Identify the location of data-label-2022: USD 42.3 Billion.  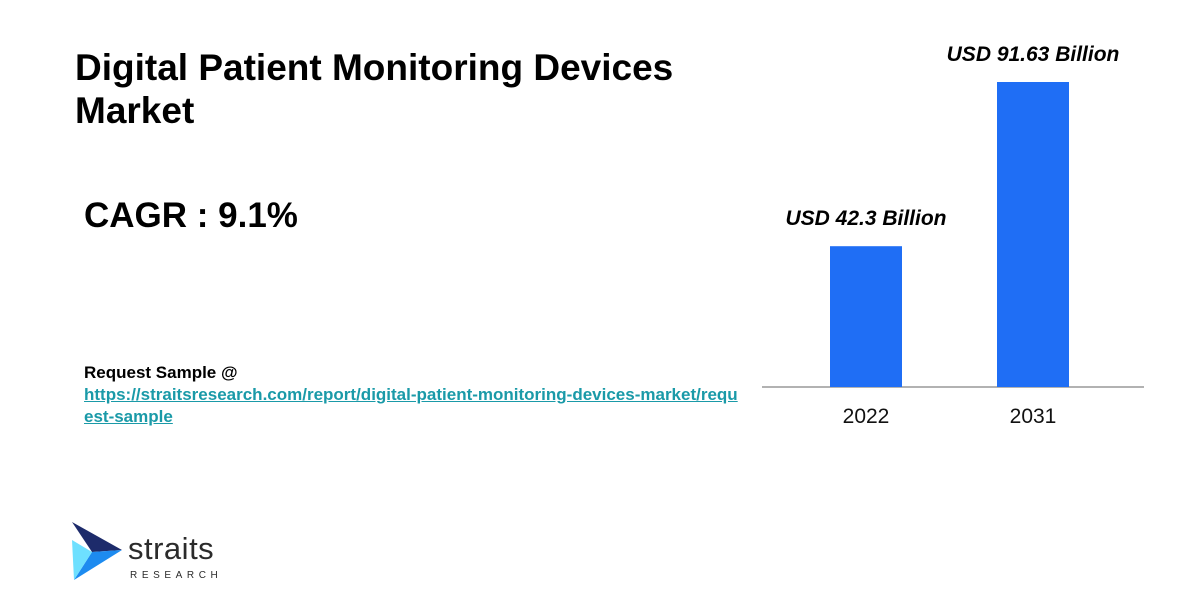
(865, 218).